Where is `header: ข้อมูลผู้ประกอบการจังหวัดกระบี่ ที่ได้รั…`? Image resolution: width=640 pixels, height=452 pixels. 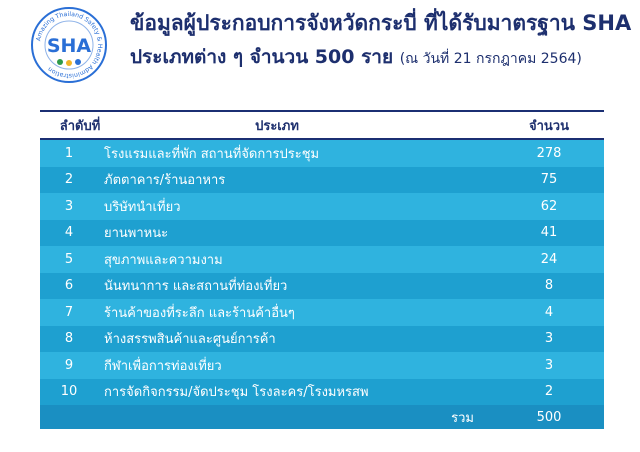 header: ข้อมูลผู้ประกอบการจังหวัดกระบี่ ที่ได้รั… is located at coordinates (381, 41).